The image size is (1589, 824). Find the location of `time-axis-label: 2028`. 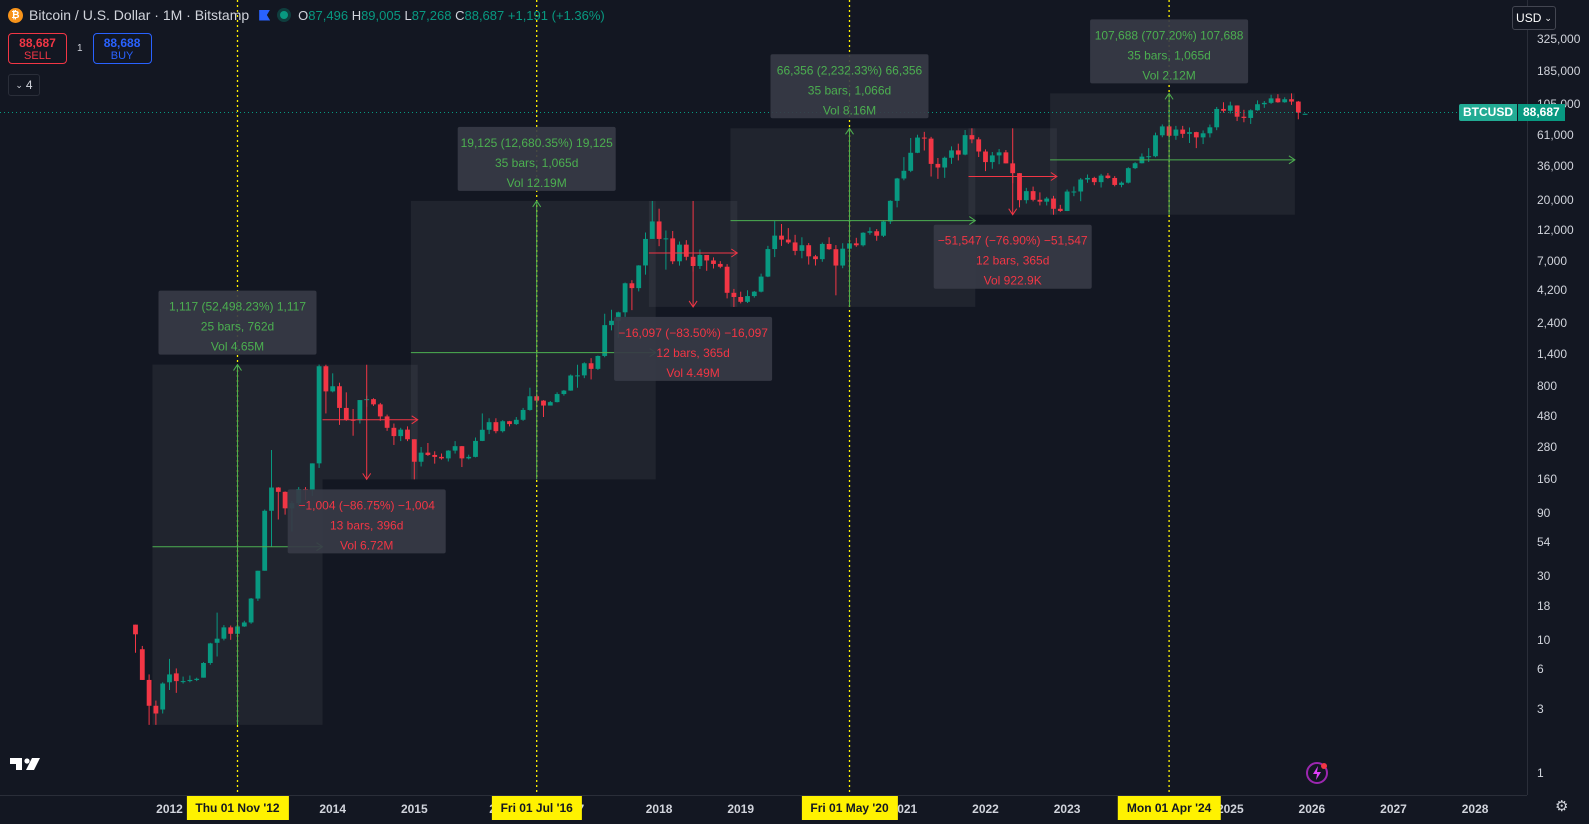

time-axis-label: 2028 is located at coordinates (1475, 809).